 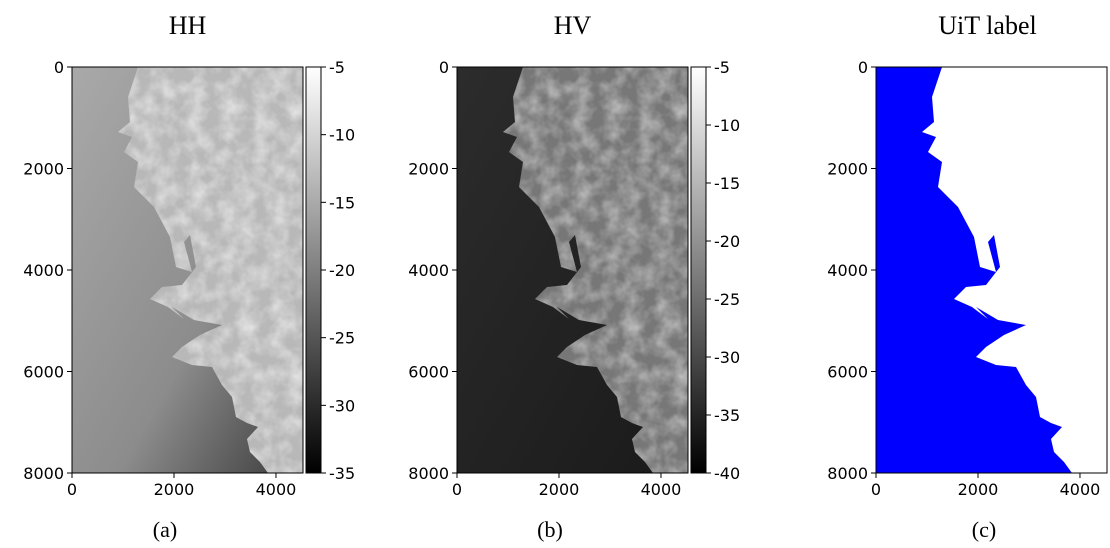 I want to click on panel-caption: (b), so click(x=550, y=529).